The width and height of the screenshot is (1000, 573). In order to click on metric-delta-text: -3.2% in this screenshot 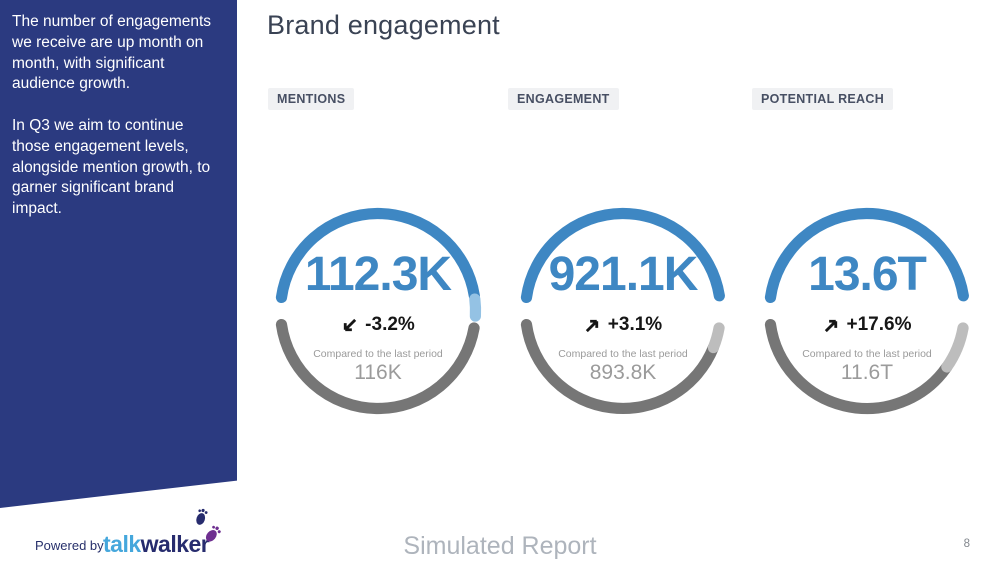, I will do `click(390, 324)`.